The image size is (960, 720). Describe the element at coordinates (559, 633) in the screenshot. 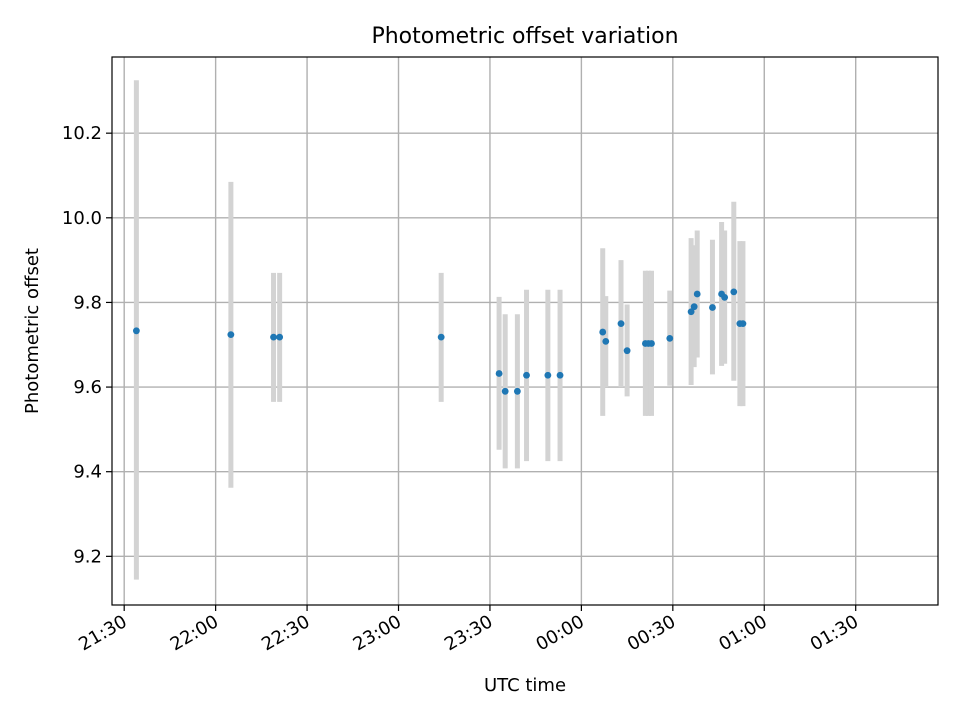

I see `x-tick-label: 00:00` at that location.